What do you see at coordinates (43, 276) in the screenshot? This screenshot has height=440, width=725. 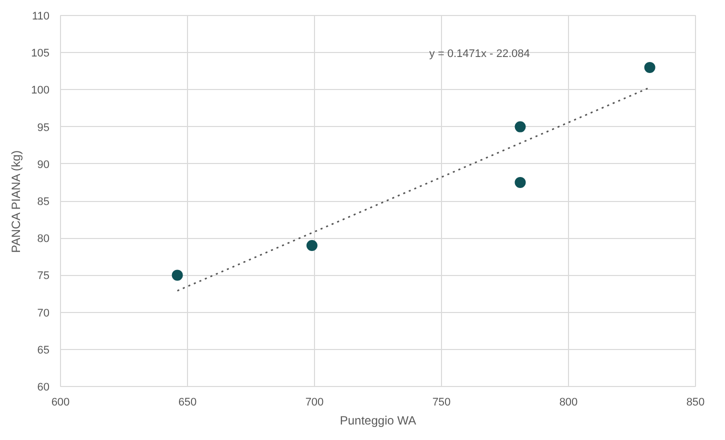 I see `y-tick-label: 75` at bounding box center [43, 276].